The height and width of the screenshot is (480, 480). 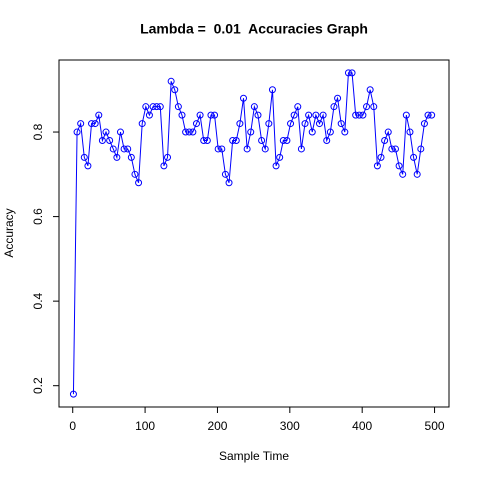 I want to click on chart-title: Lambda = 0.01 Accuracies Graph, so click(x=254, y=29).